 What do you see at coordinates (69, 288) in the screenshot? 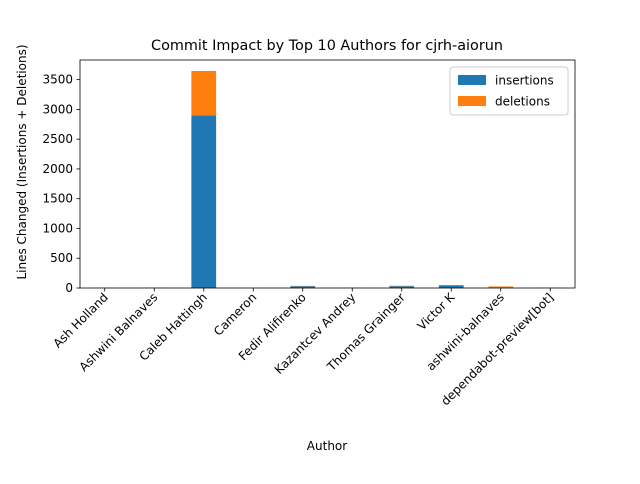
I see `y-tick-label-0: 0` at bounding box center [69, 288].